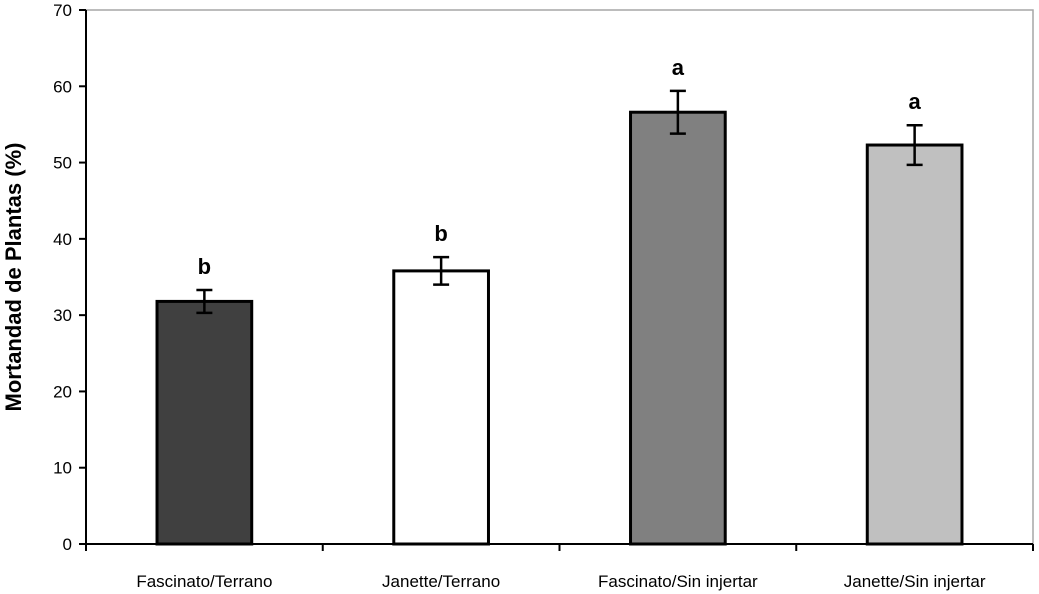 The width and height of the screenshot is (1039, 594). I want to click on y-tick-label: 70, so click(62, 10).